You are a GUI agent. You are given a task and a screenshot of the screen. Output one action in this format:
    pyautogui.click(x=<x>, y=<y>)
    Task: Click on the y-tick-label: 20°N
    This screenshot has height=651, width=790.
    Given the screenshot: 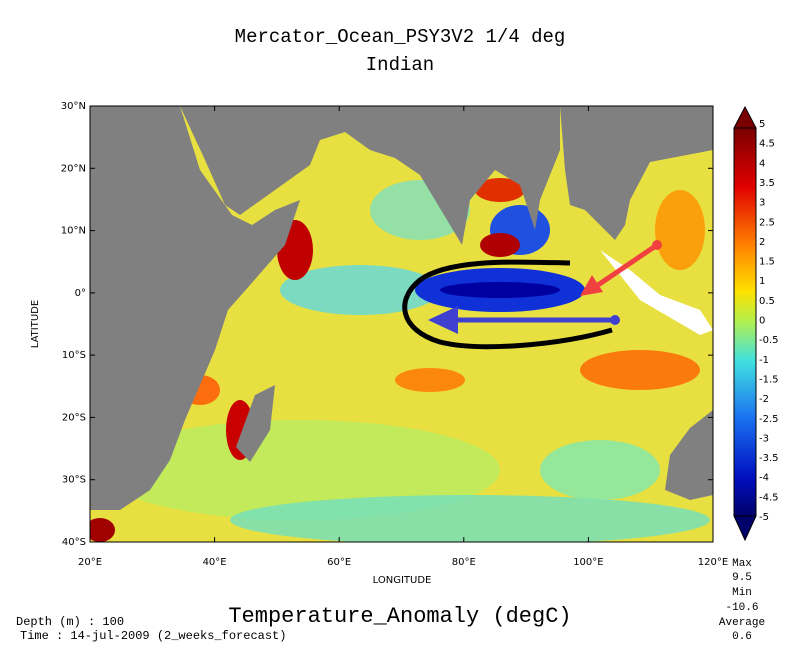 What is the action you would take?
    pyautogui.click(x=73, y=168)
    